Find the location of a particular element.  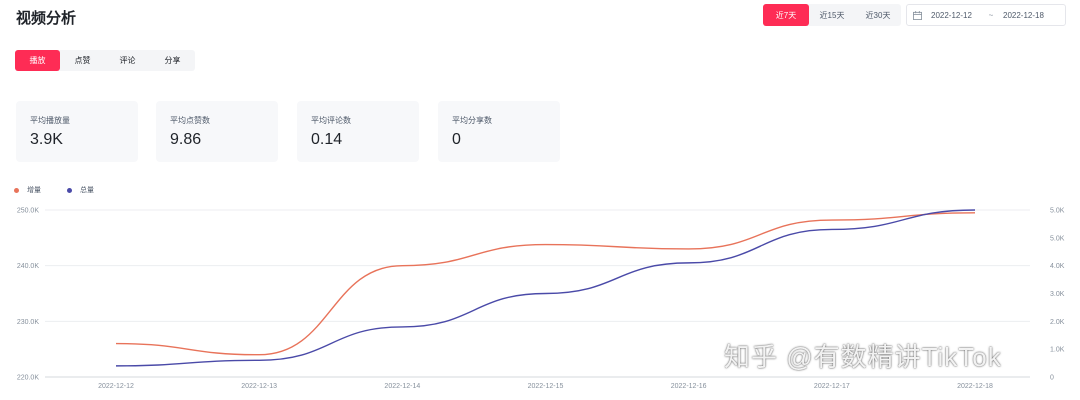

stat-value: 9.86 is located at coordinates (186, 139).